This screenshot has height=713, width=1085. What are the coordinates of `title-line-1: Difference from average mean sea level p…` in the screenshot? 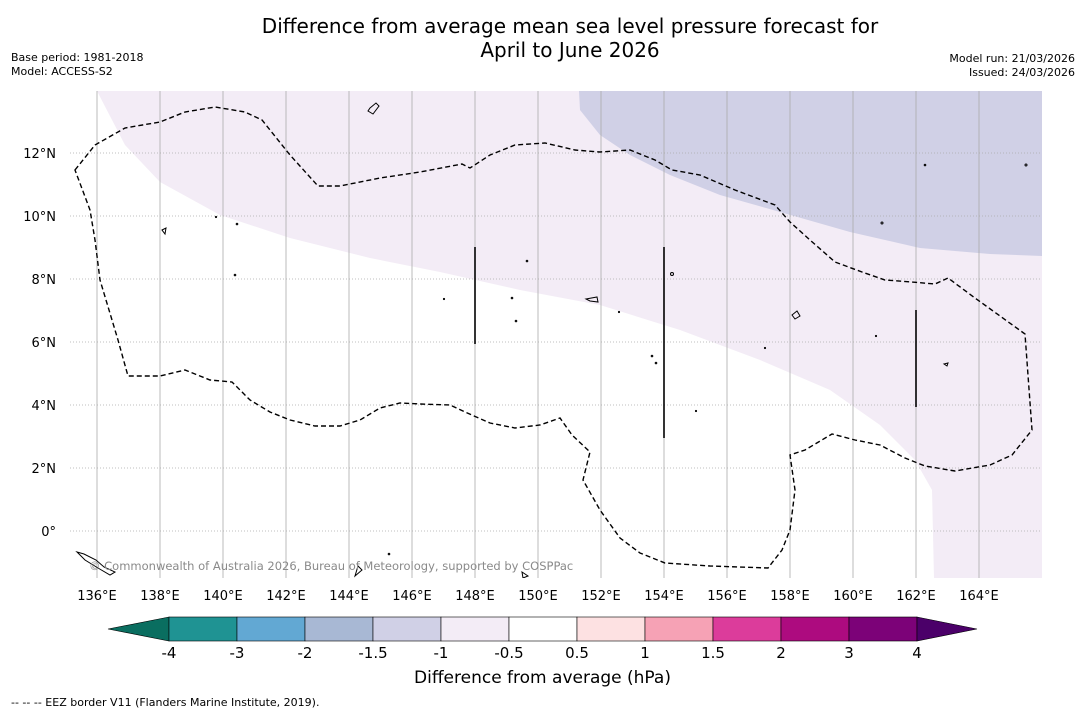 It's located at (570, 26).